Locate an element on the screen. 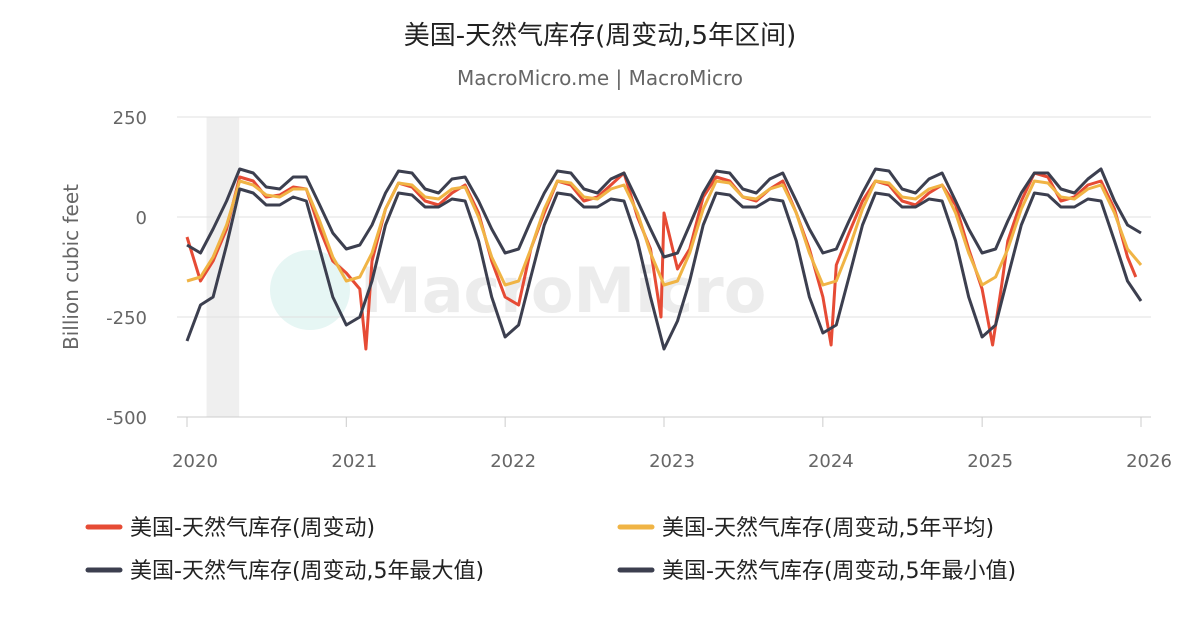  legend-label: 美国-天然气库存(周变动,5年平均) is located at coordinates (828, 528).